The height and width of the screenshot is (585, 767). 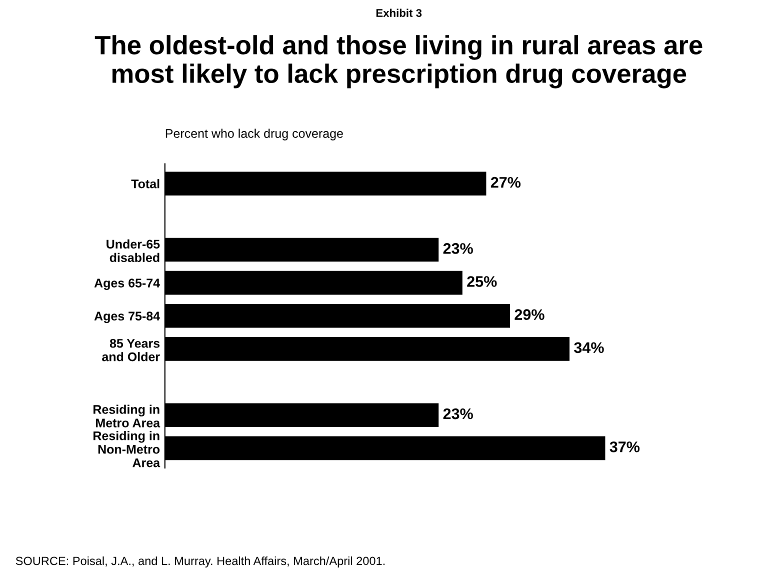 I want to click on chart-subtitle: Percent who lack drug coverage, so click(x=254, y=134).